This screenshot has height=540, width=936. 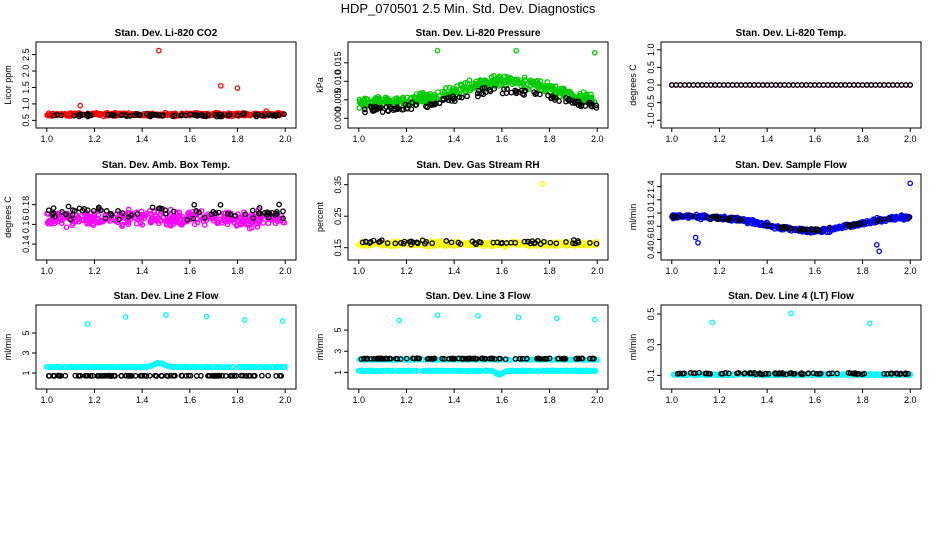 I want to click on y-tick-label: -0.5, so click(x=651, y=103).